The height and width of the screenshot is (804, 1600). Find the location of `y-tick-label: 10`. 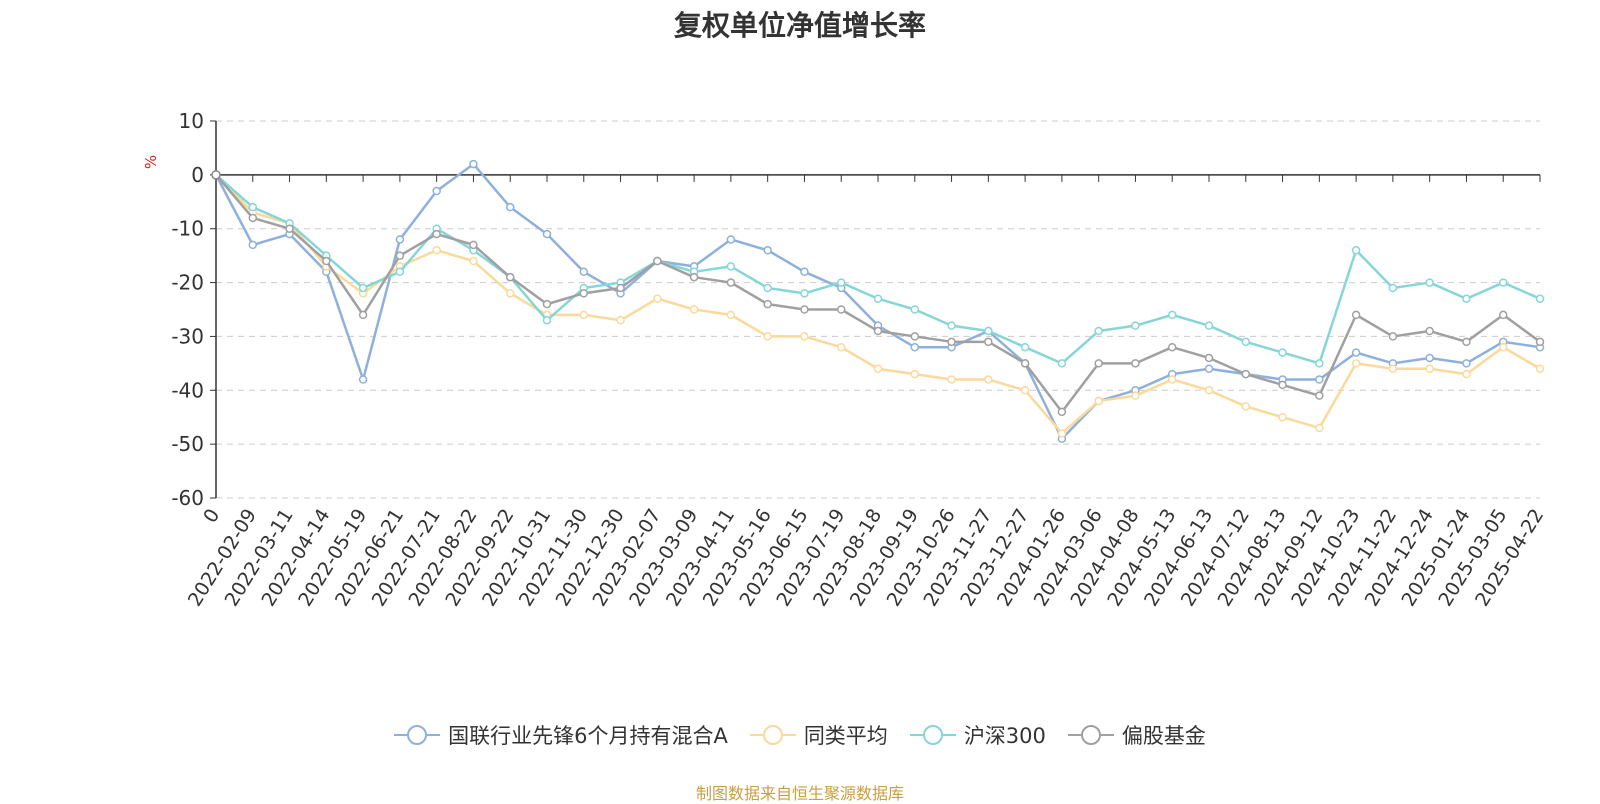

y-tick-label: 10 is located at coordinates (191, 121).